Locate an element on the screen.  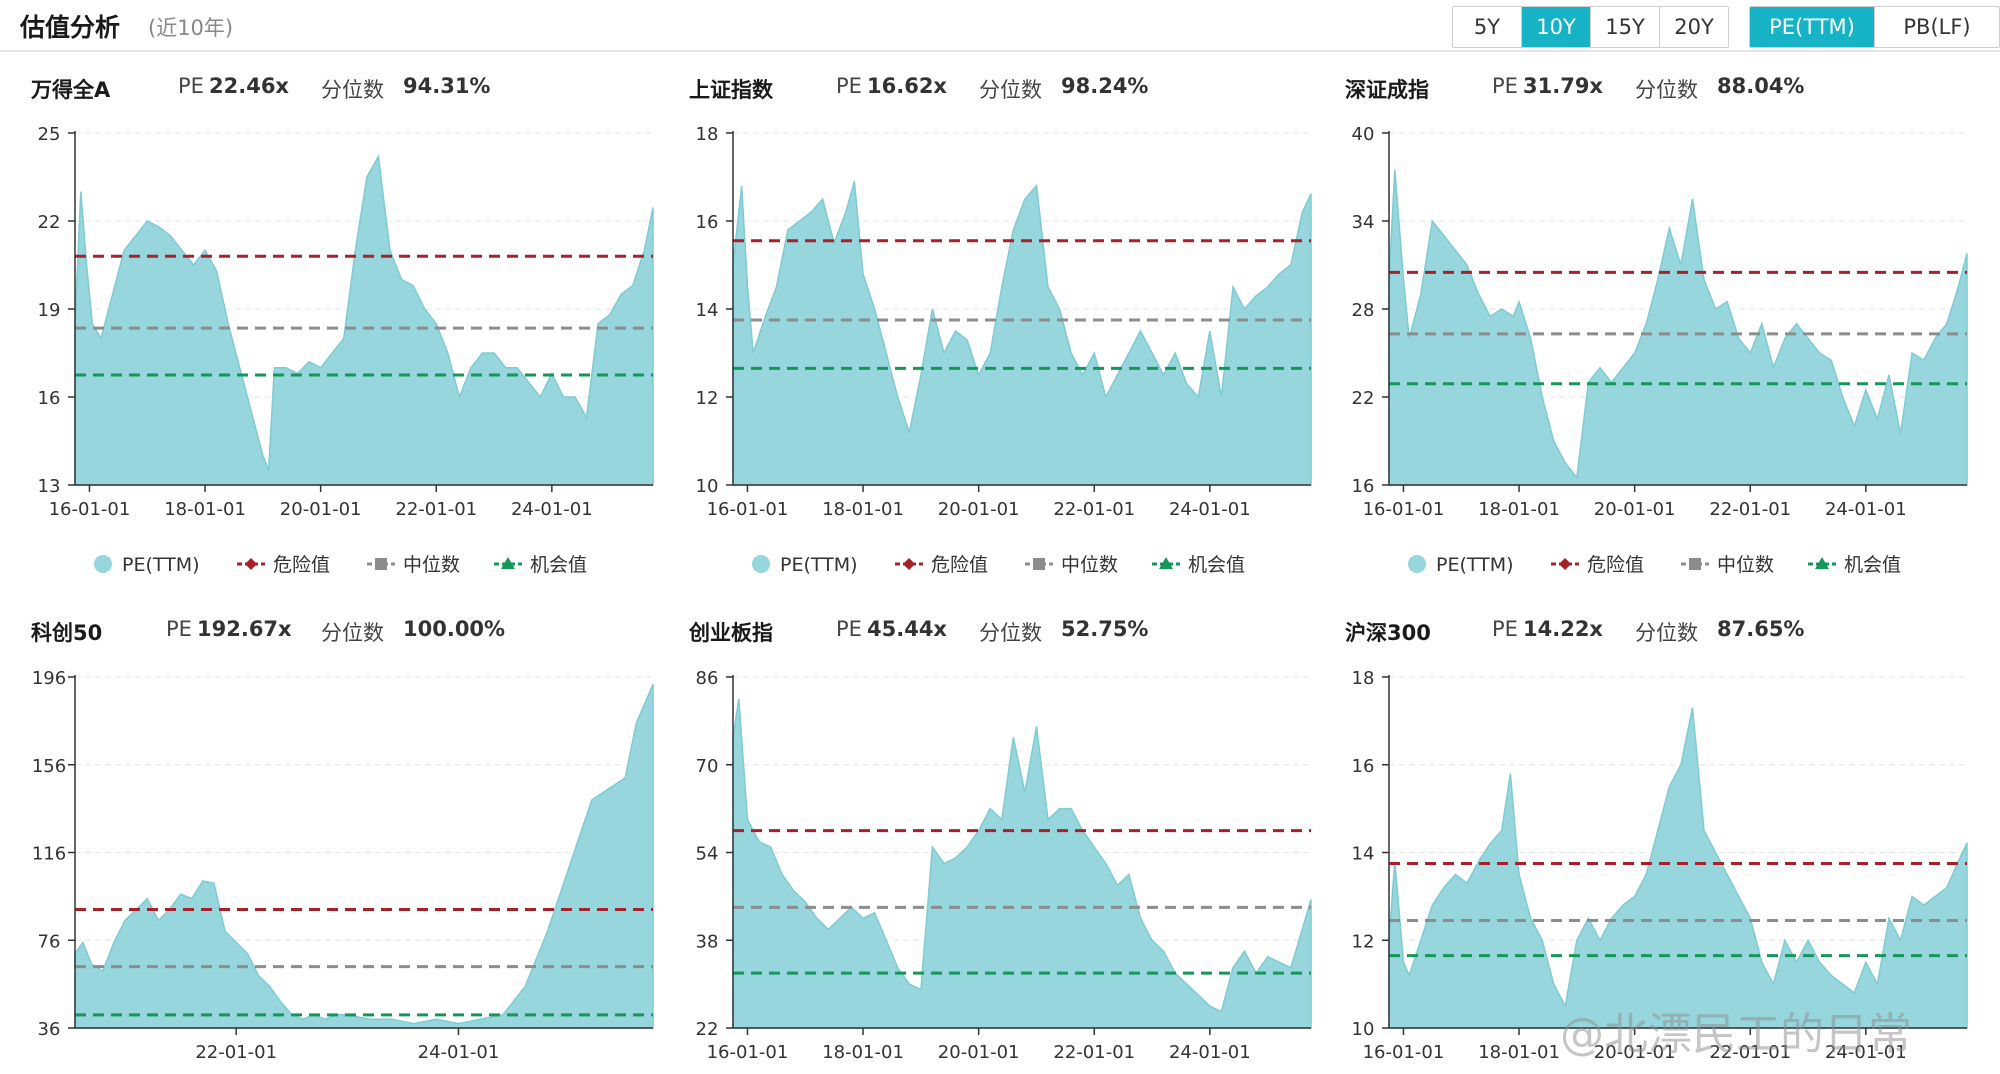
range-button-15y: 15Y is located at coordinates (1625, 27).